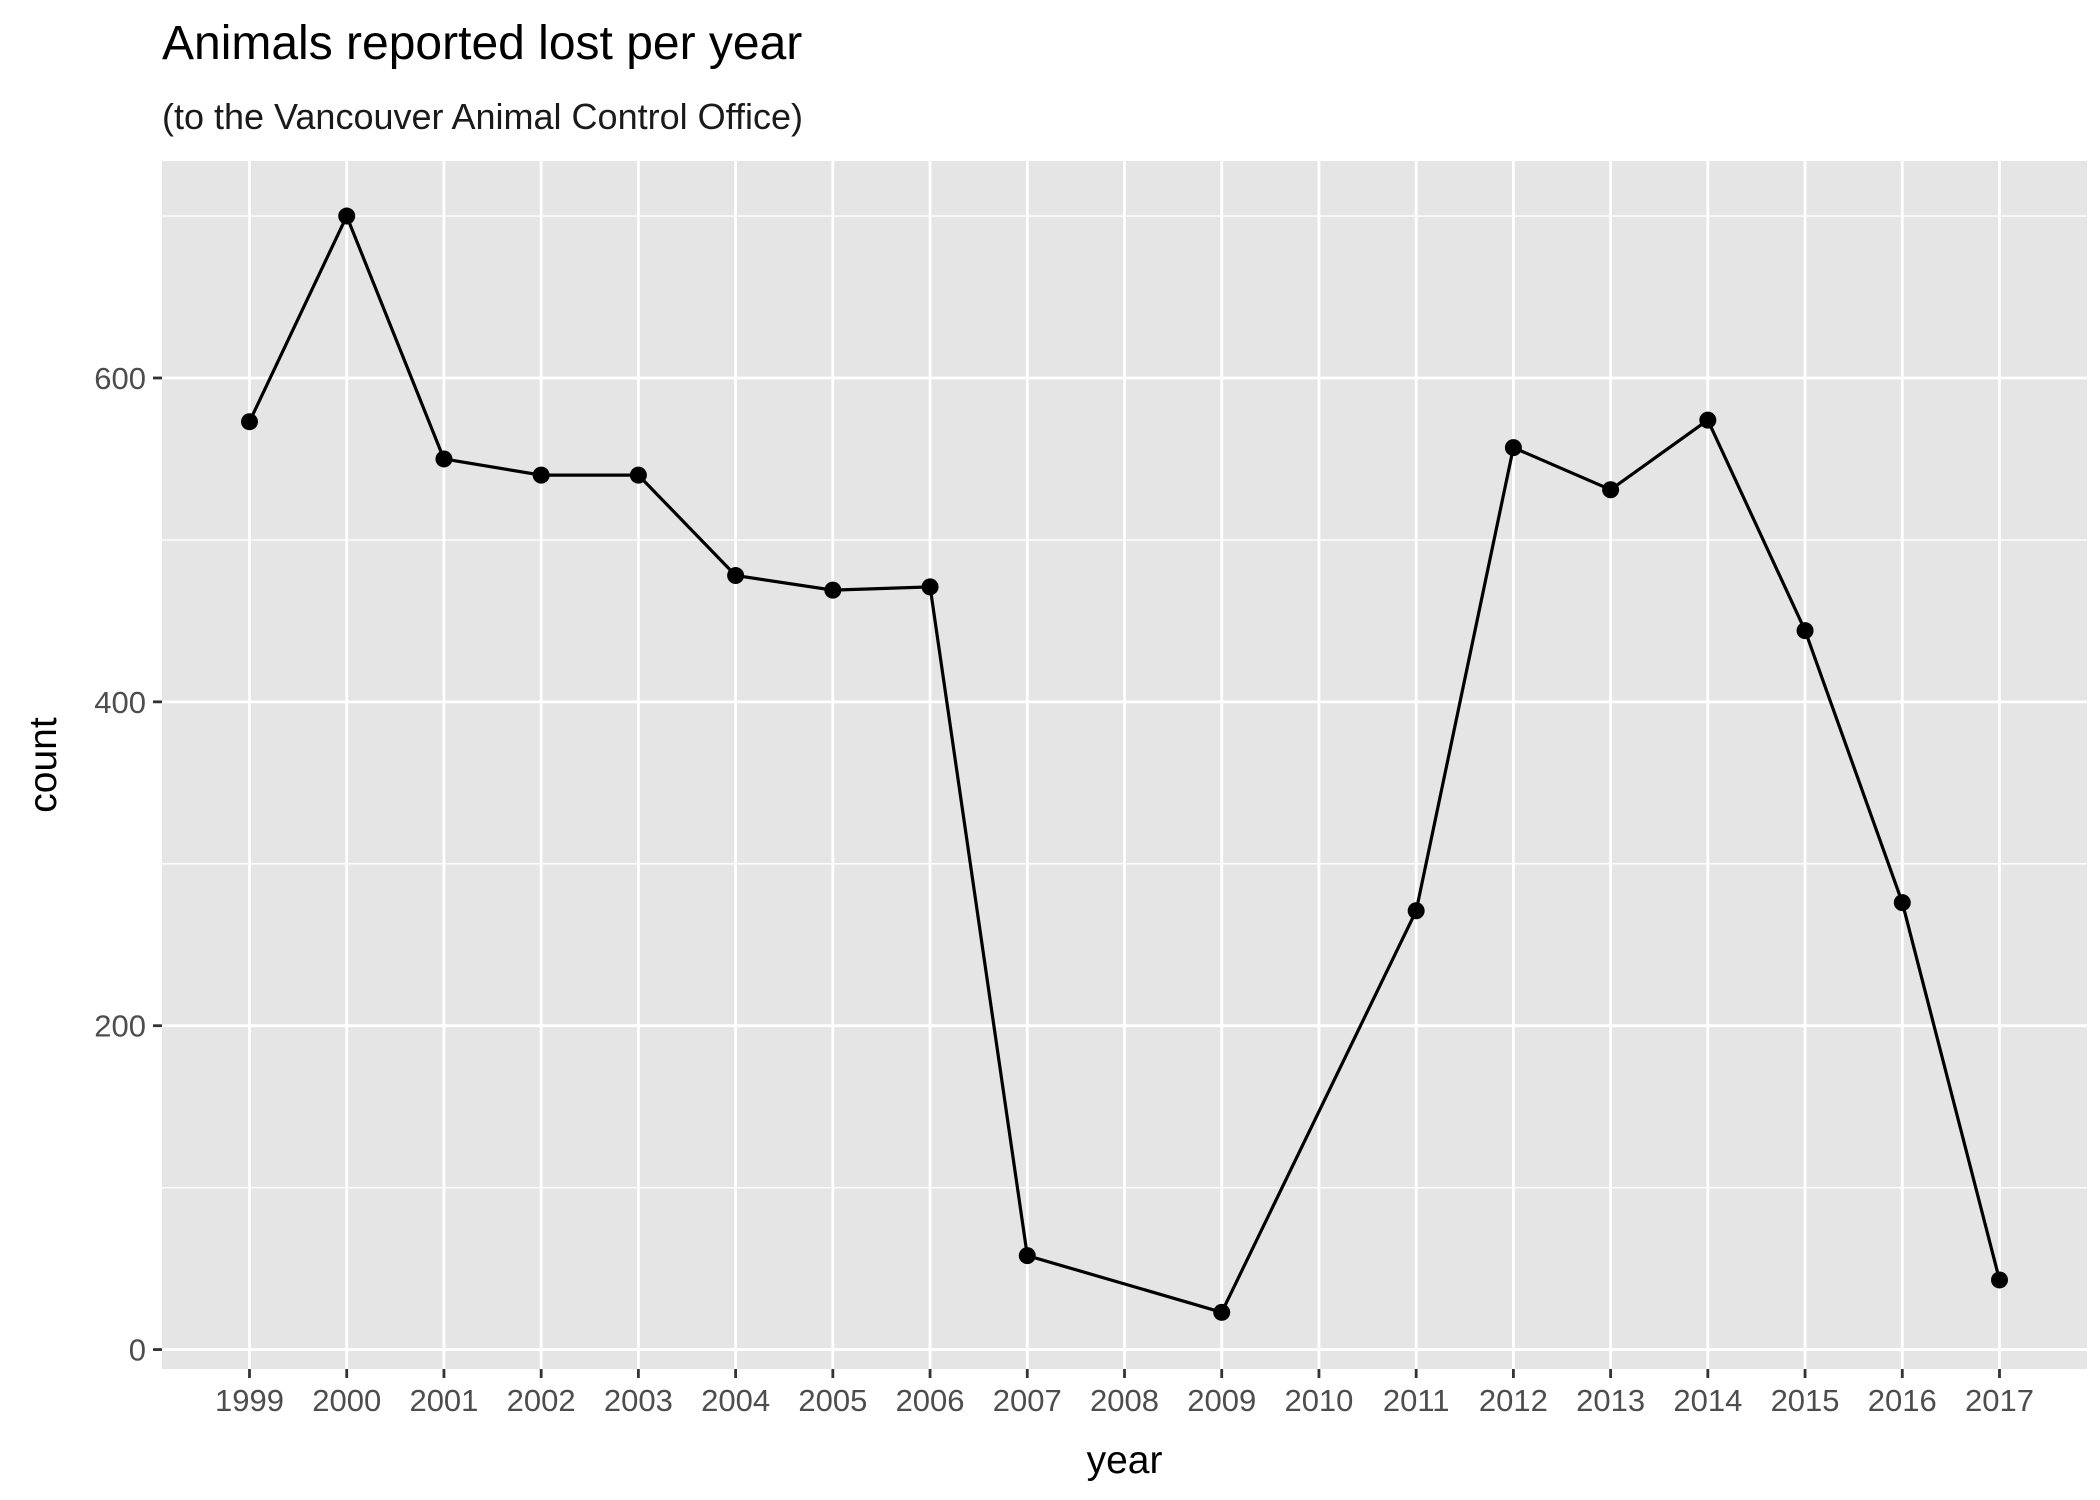  I want to click on x-tick-label: 2011, so click(1416, 1400).